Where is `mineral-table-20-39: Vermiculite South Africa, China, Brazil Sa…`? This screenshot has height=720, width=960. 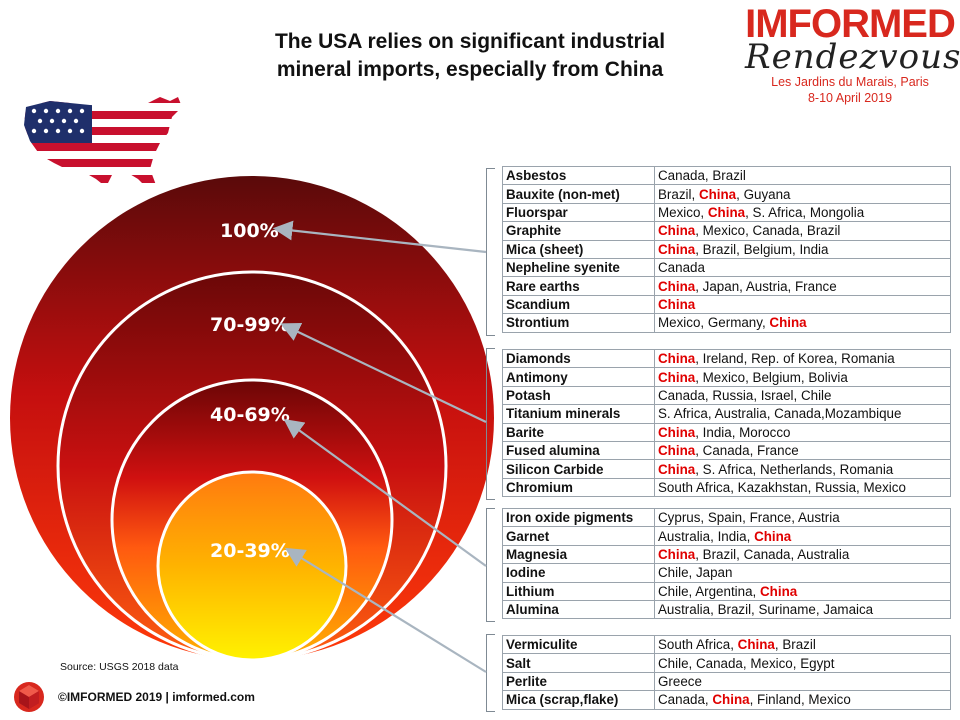
mineral-table-20-39: Vermiculite South Africa, China, Brazil Sa… is located at coordinates (726, 672).